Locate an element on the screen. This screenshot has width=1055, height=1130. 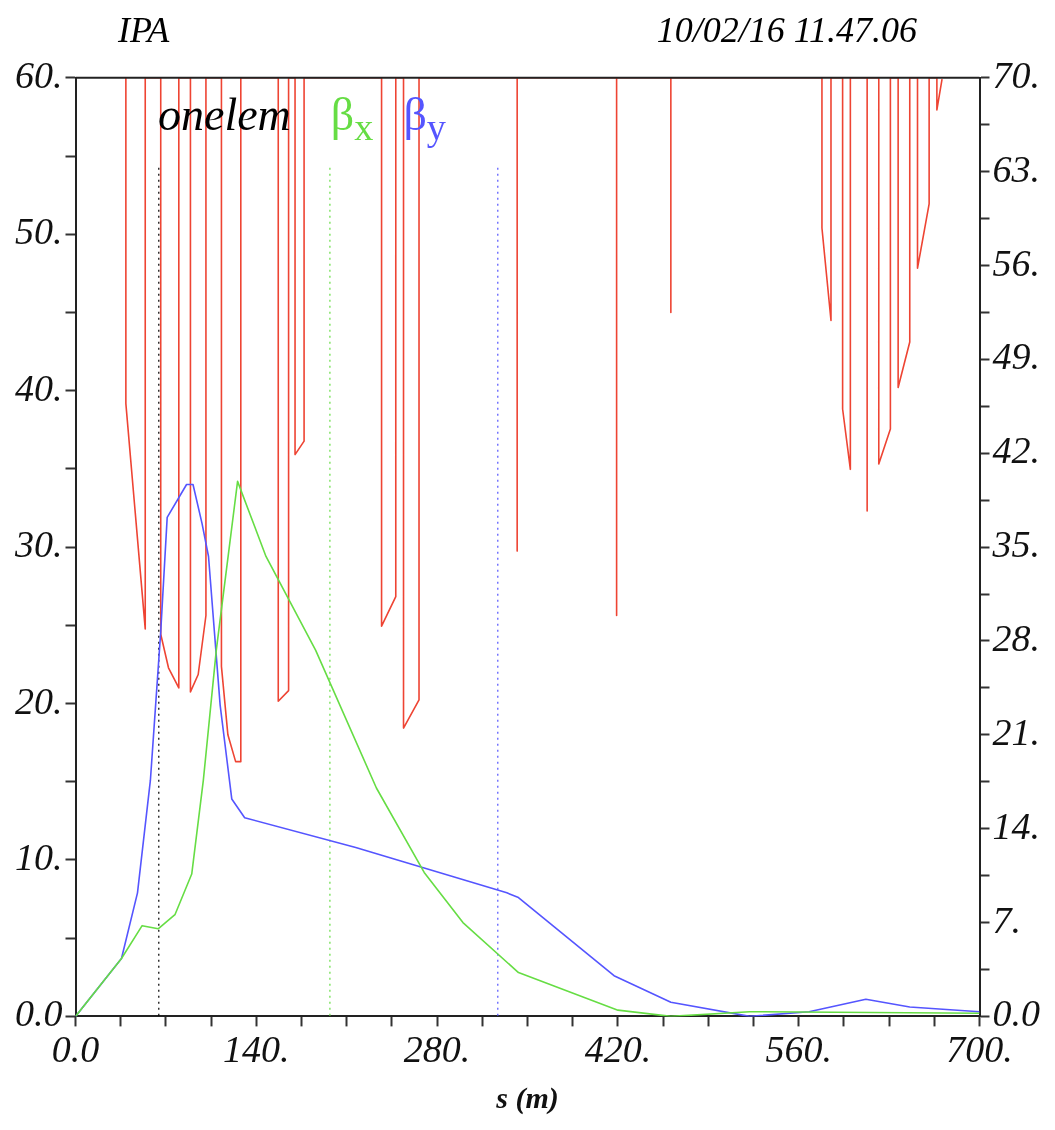
x-tick-label: 140. is located at coordinates (256, 1049).